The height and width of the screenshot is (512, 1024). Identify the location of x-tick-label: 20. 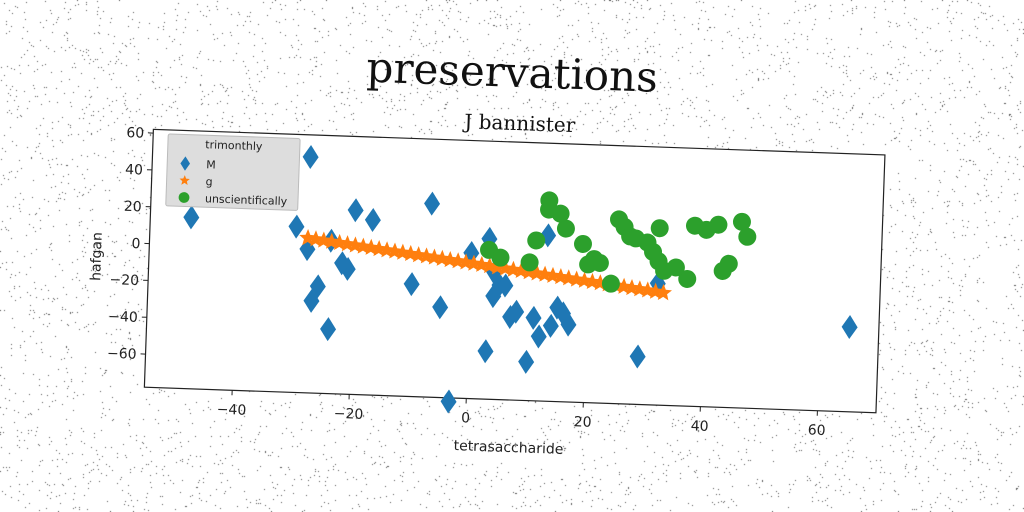
(582, 422).